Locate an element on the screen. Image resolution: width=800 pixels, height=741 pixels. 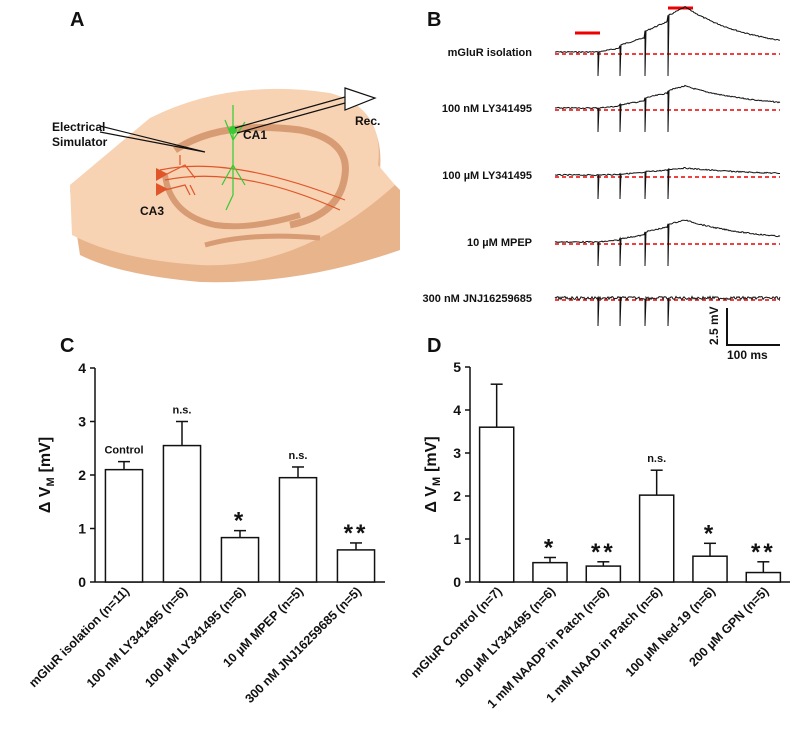
slice-illustration is located at coordinates (235, 185).